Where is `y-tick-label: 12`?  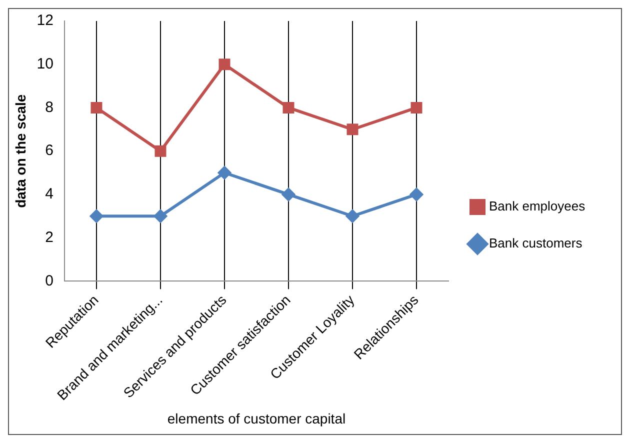 y-tick-label: 12 is located at coordinates (45, 21).